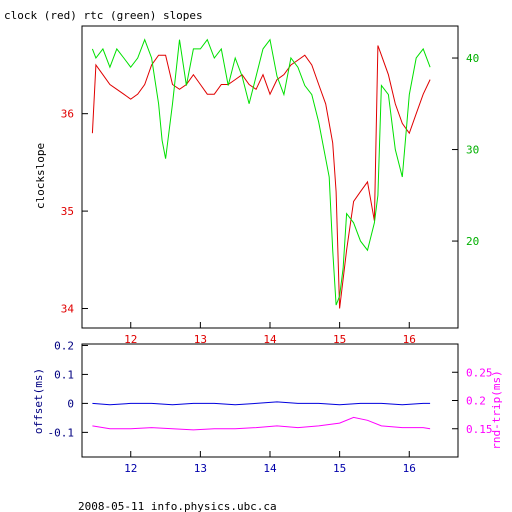 The image size is (512, 512). Describe the element at coordinates (479, 372) in the screenshot. I see `y2-tick-label: 0.25` at that location.